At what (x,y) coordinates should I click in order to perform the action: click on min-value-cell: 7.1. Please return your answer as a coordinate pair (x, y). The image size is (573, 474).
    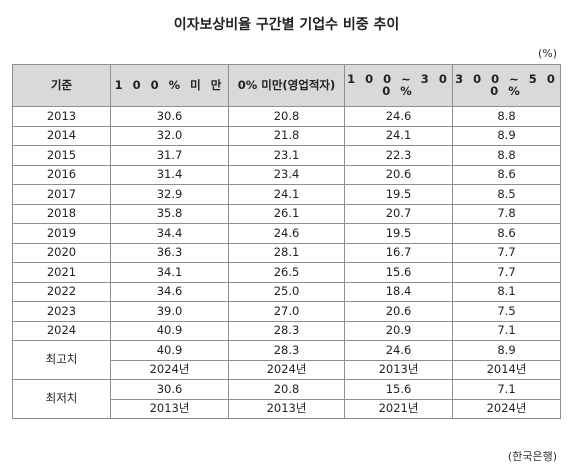
    Looking at the image, I should click on (506, 389).